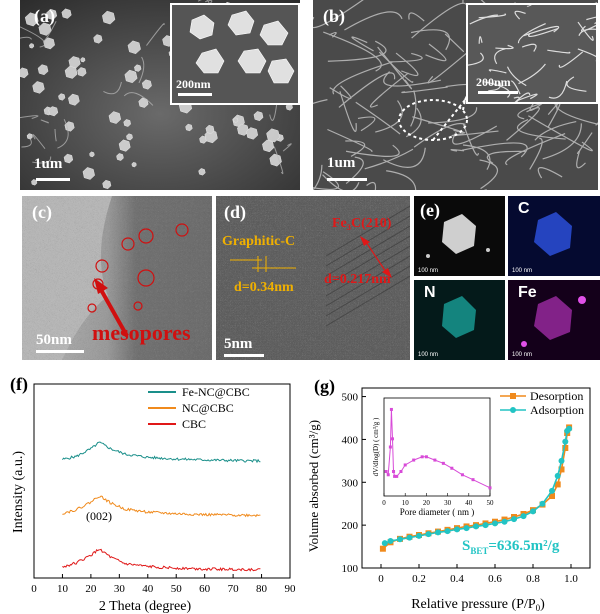  Describe the element at coordinates (60, 351) in the screenshot. I see `scale-bar-c` at that location.